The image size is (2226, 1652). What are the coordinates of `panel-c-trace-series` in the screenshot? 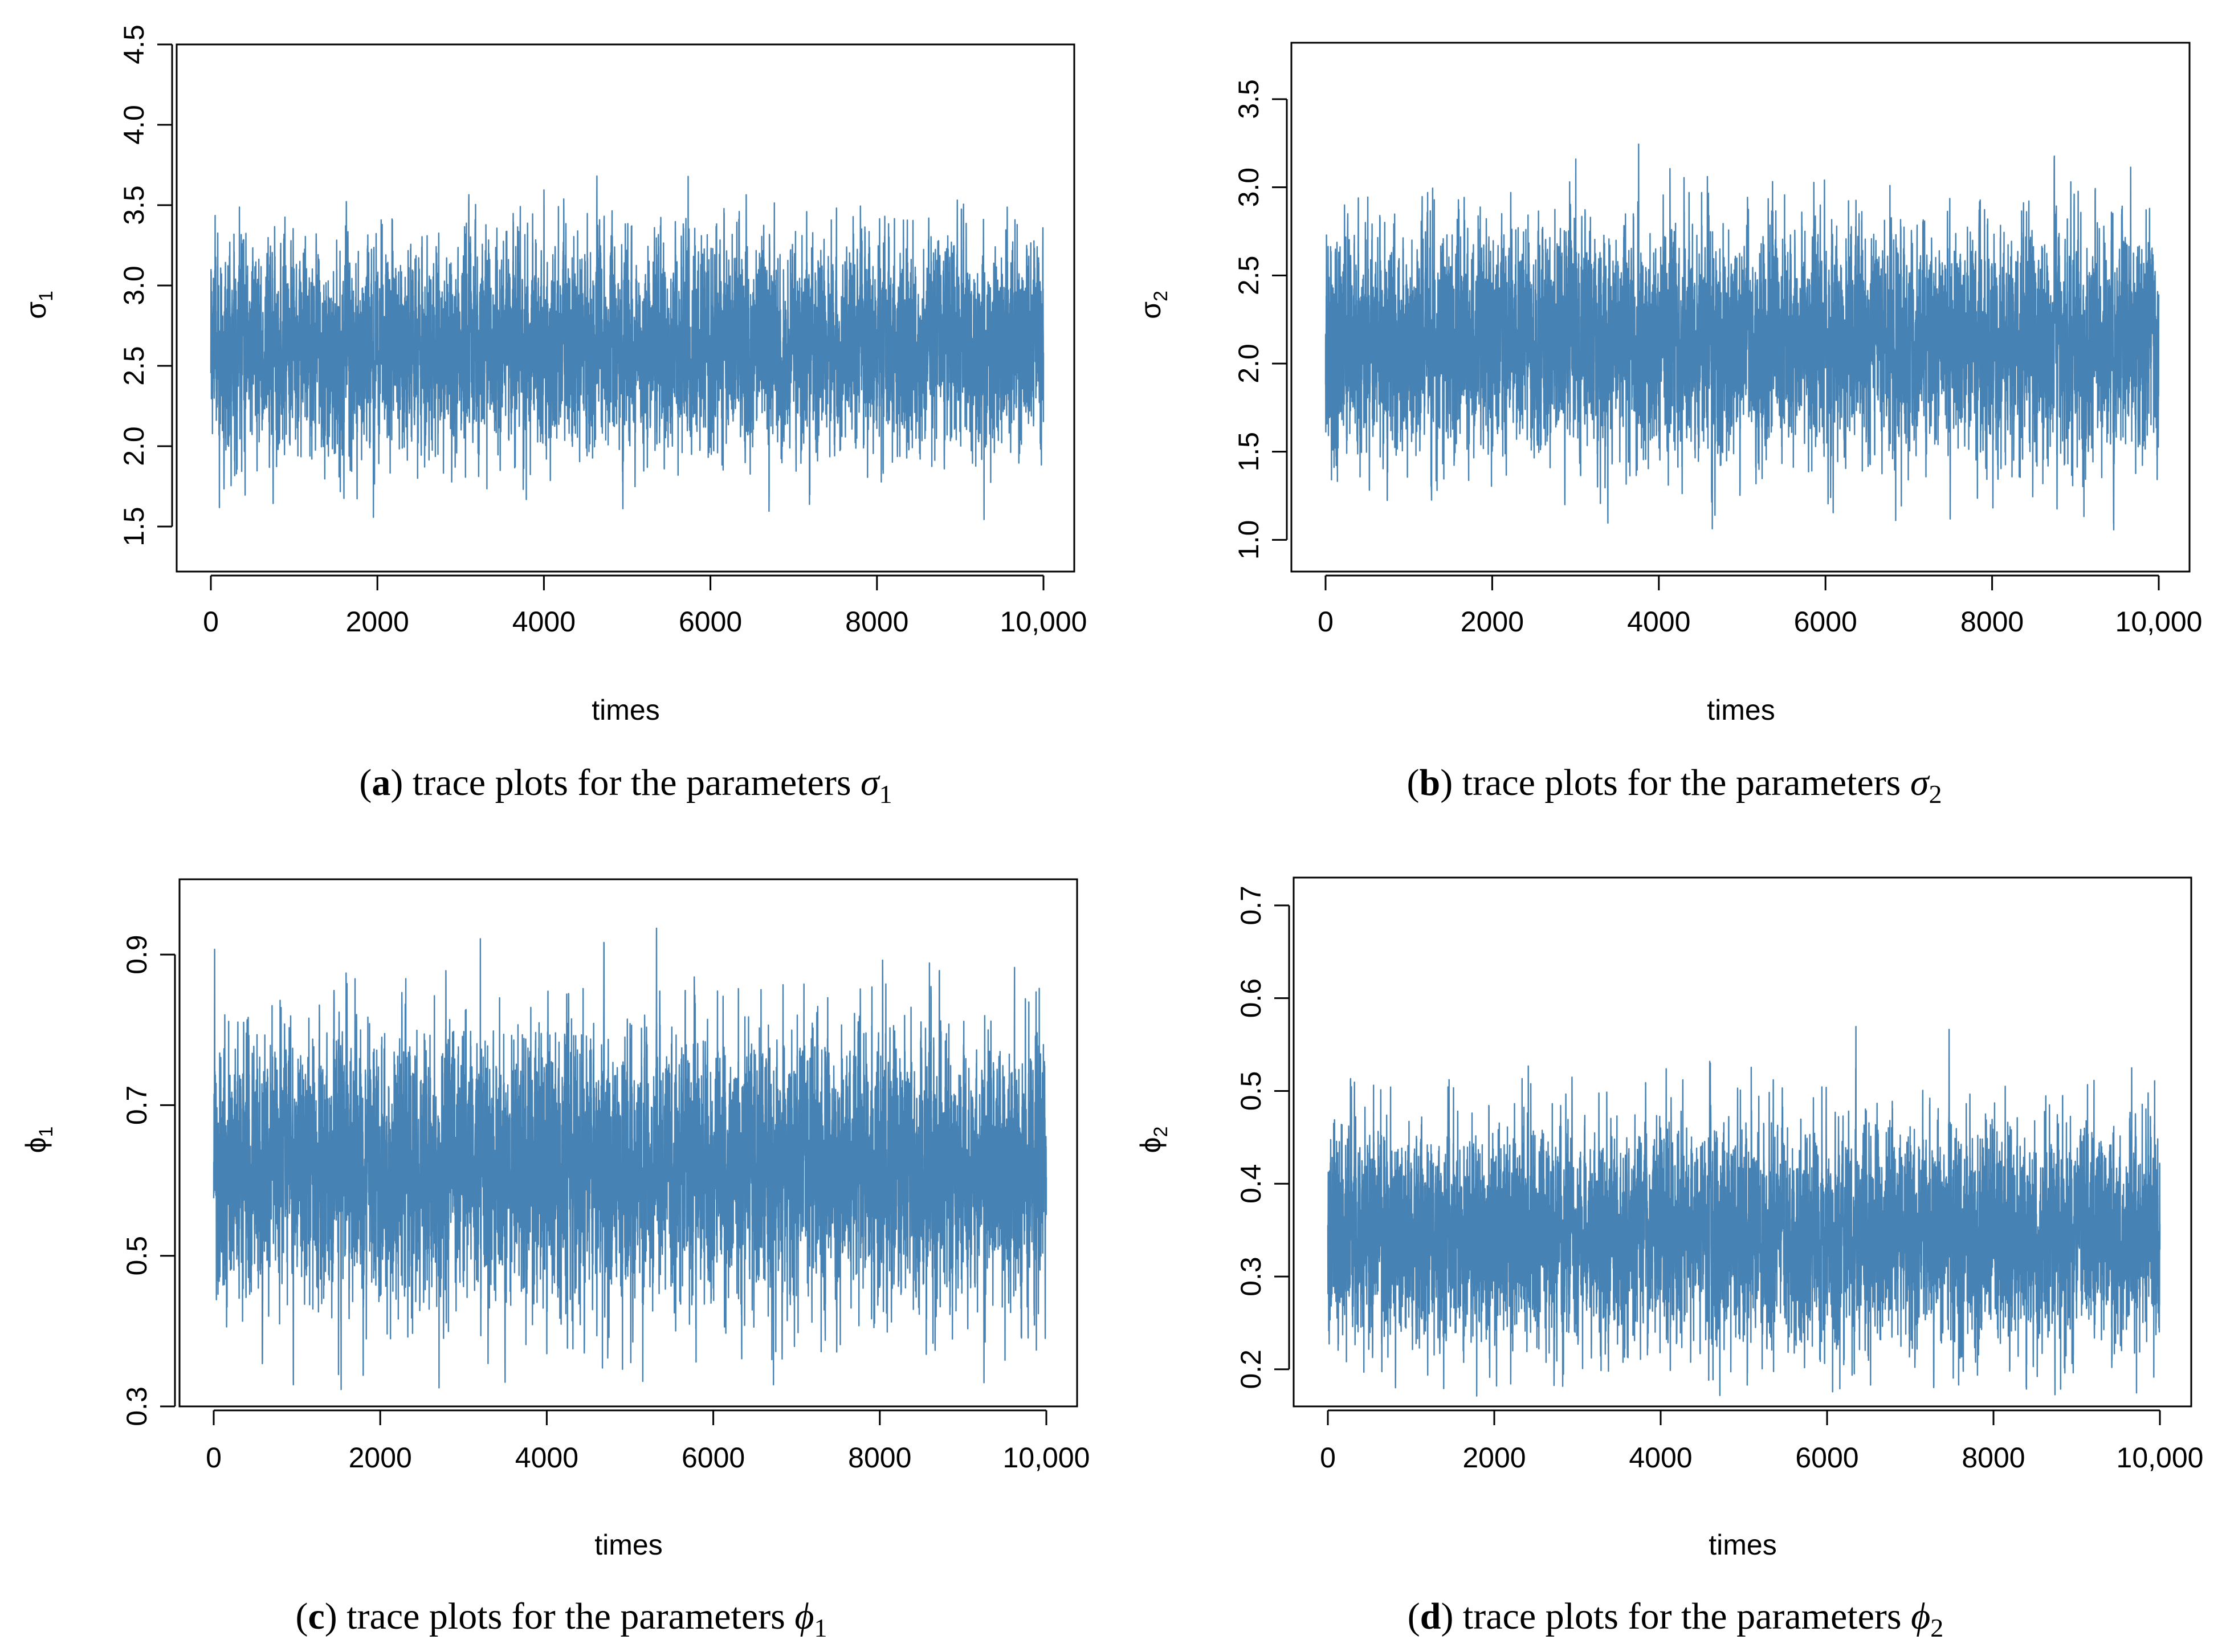 It's located at (630, 1158).